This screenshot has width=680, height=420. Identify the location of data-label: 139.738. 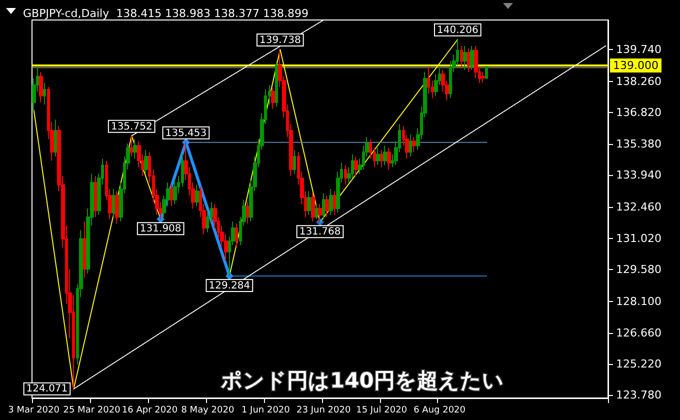
(280, 40).